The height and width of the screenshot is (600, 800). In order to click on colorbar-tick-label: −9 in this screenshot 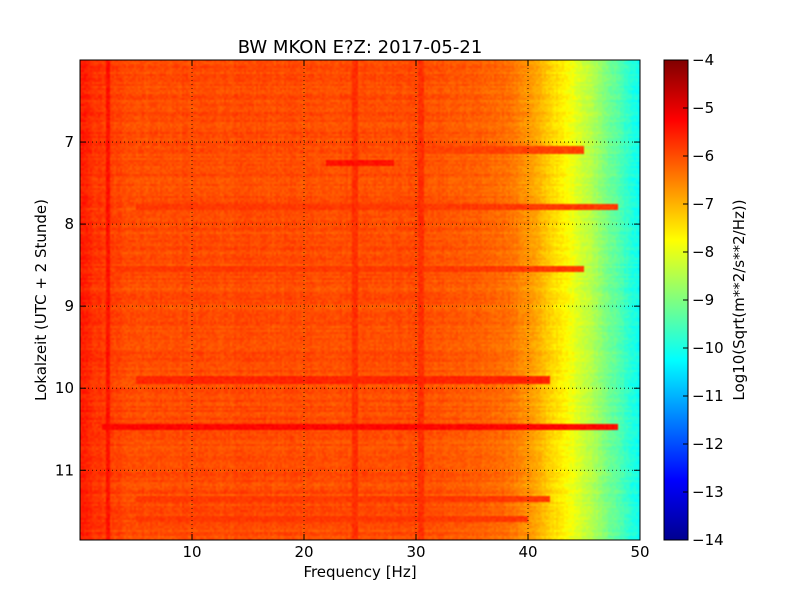, I will do `click(703, 300)`.